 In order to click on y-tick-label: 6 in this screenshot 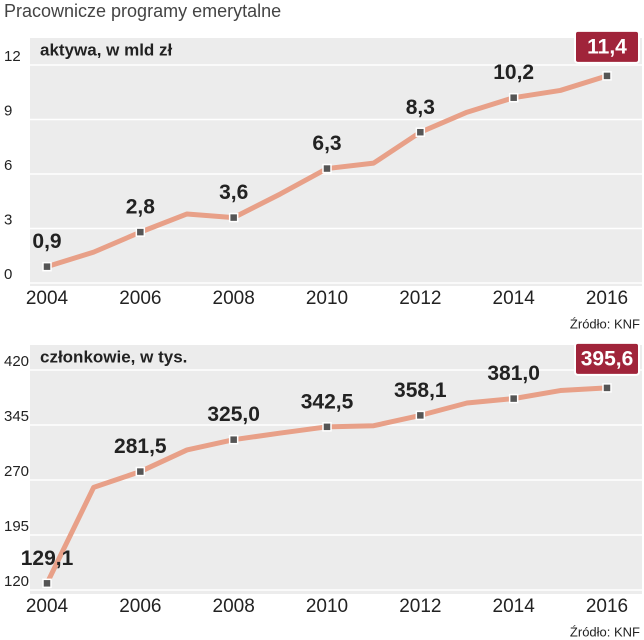, I will do `click(8, 165)`.